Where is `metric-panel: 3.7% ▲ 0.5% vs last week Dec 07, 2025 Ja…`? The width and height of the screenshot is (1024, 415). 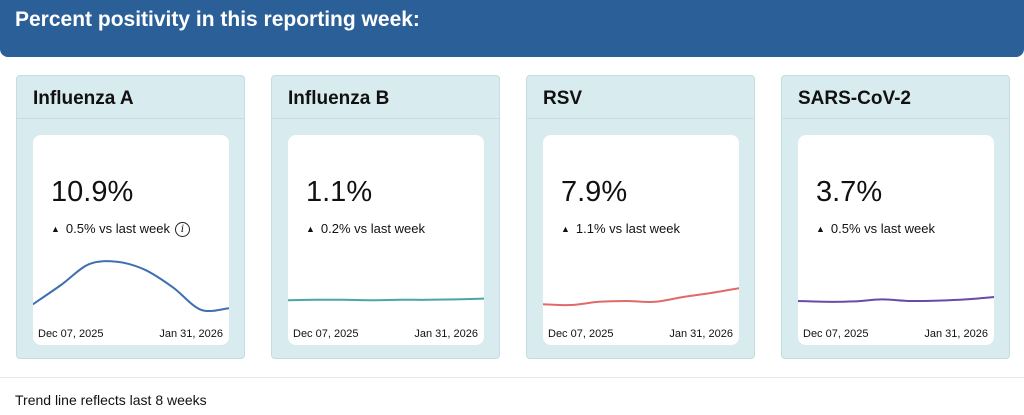 metric-panel: 3.7% ▲ 0.5% vs last week Dec 07, 2025 Ja… is located at coordinates (896, 240).